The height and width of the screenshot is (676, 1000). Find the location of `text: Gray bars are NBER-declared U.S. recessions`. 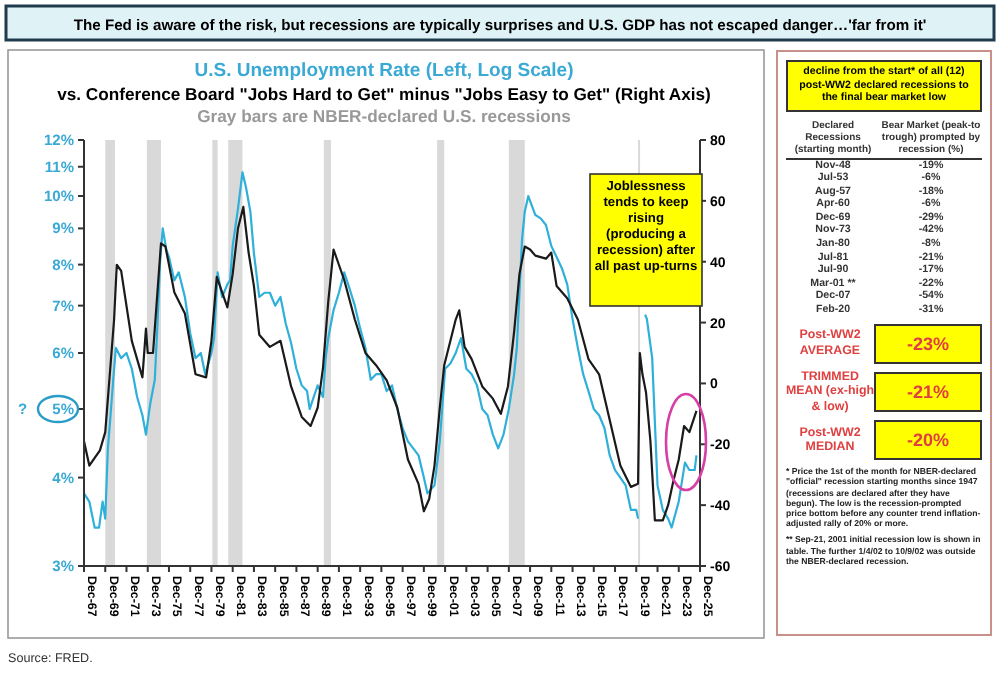

text: Gray bars are NBER-declared U.S. recessions is located at coordinates (384, 116).